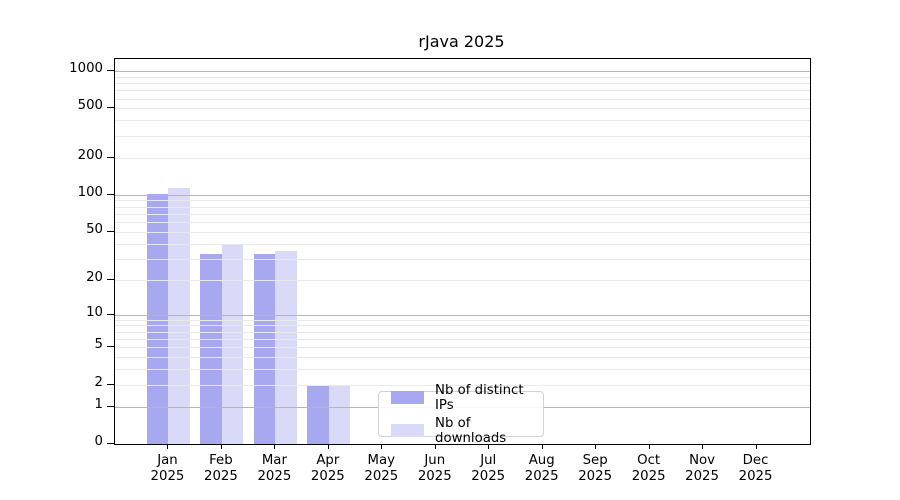 Image resolution: width=900 pixels, height=500 pixels. I want to click on x-tick-label-nov: Nov 2025, so click(702, 468).